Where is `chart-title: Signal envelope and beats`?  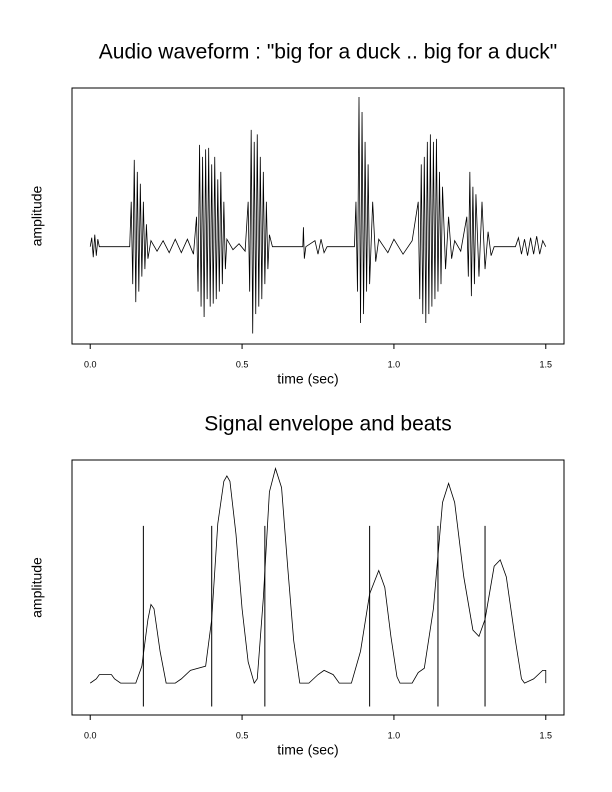 chart-title: Signal envelope and beats is located at coordinates (328, 424).